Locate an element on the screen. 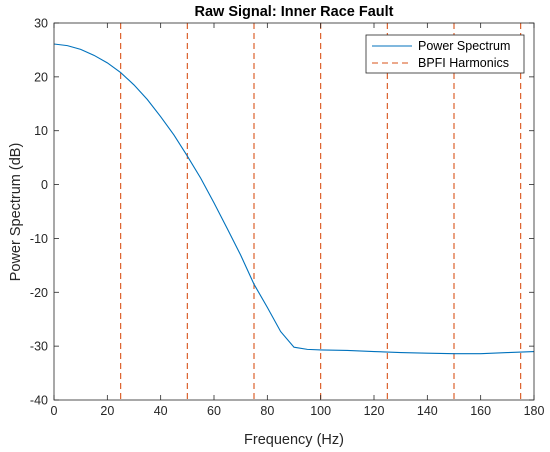  x-tick-label: 20 is located at coordinates (107, 411).